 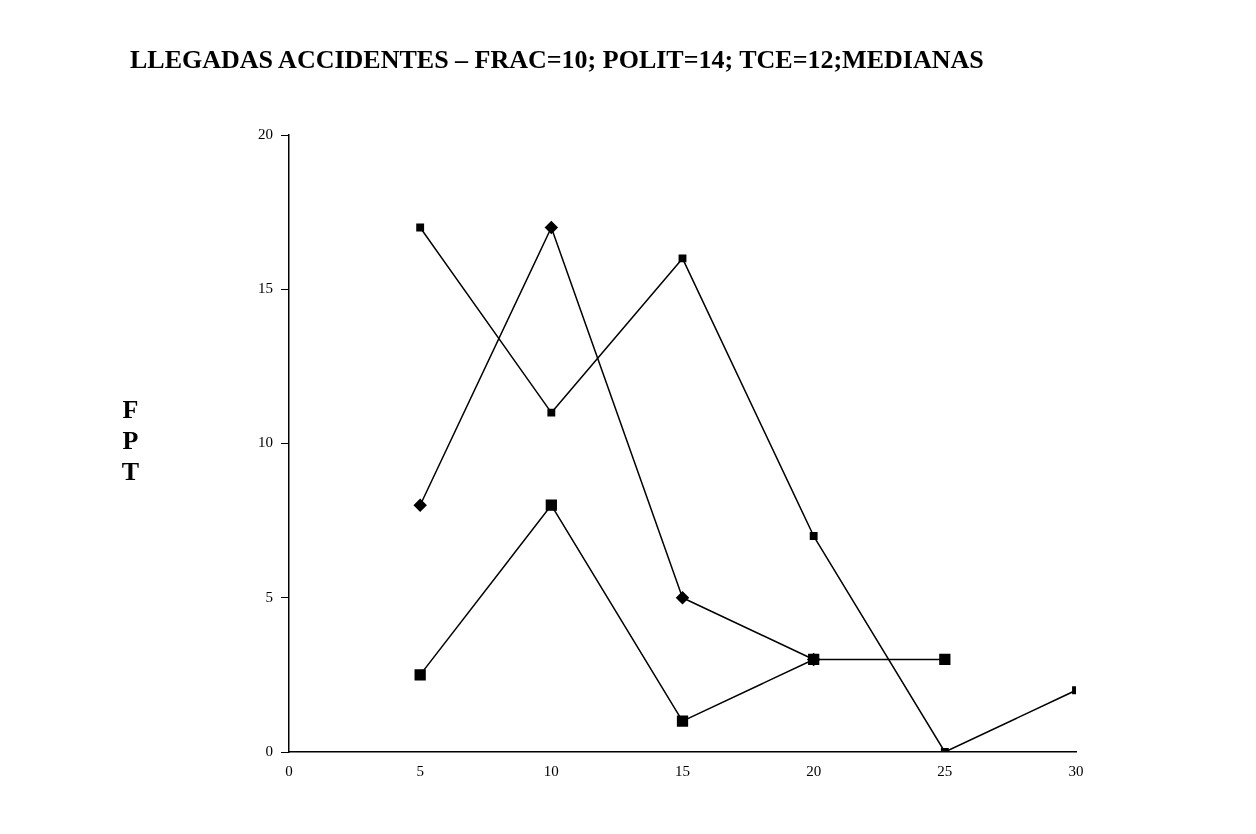 What do you see at coordinates (814, 770) in the screenshot?
I see `x-tick-label: 20` at bounding box center [814, 770].